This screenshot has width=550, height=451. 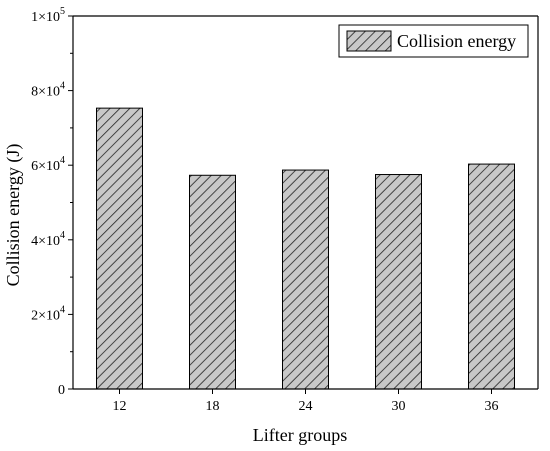 I want to click on y-tick-label: 0, so click(x=61, y=390).